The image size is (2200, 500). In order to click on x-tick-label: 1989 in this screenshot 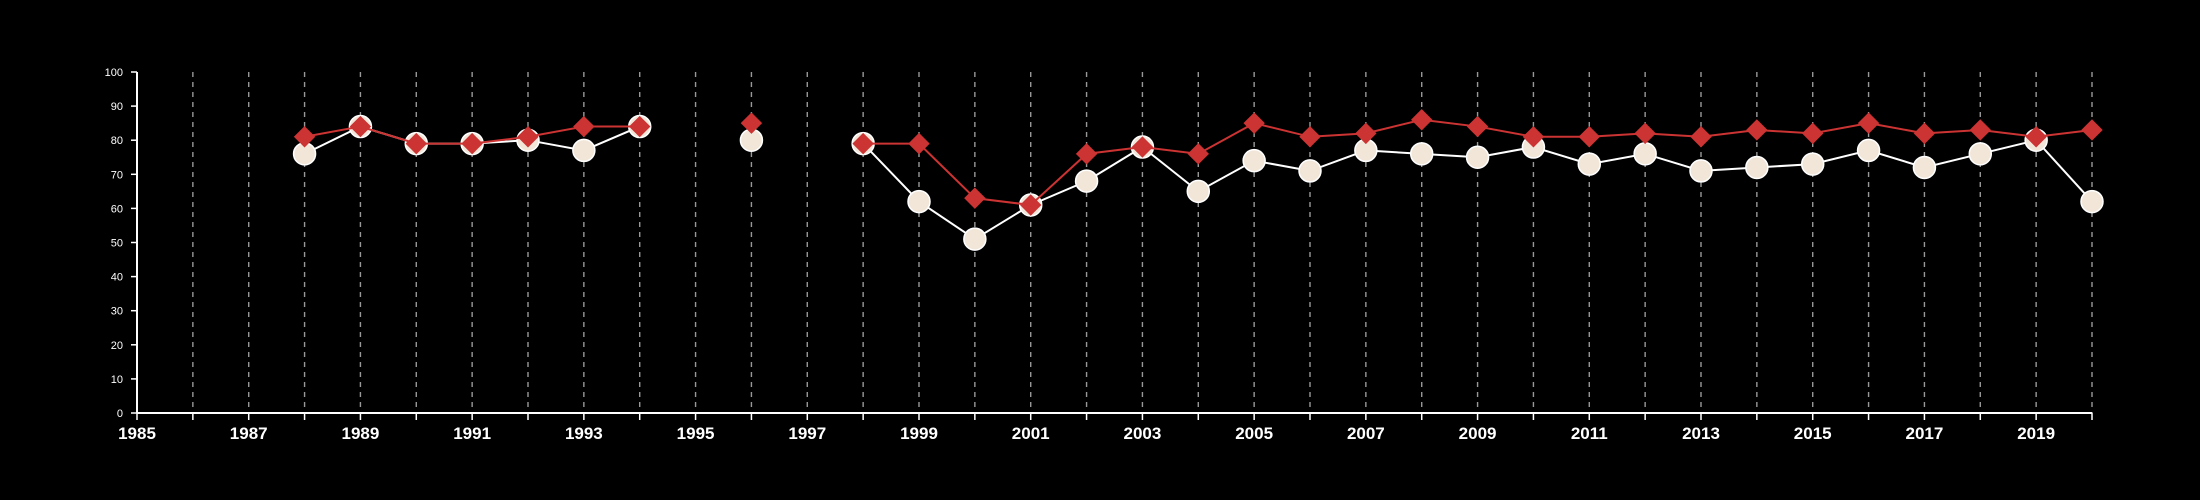, I will do `click(361, 433)`.